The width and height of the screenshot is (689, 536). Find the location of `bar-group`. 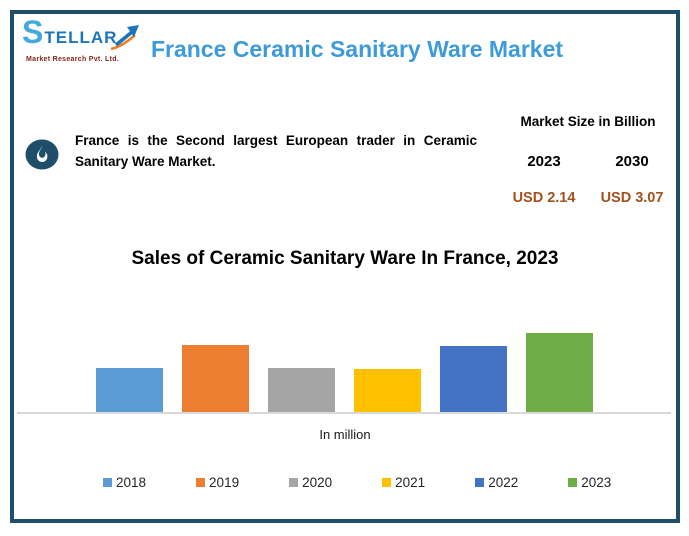

bar-group is located at coordinates (344, 373).